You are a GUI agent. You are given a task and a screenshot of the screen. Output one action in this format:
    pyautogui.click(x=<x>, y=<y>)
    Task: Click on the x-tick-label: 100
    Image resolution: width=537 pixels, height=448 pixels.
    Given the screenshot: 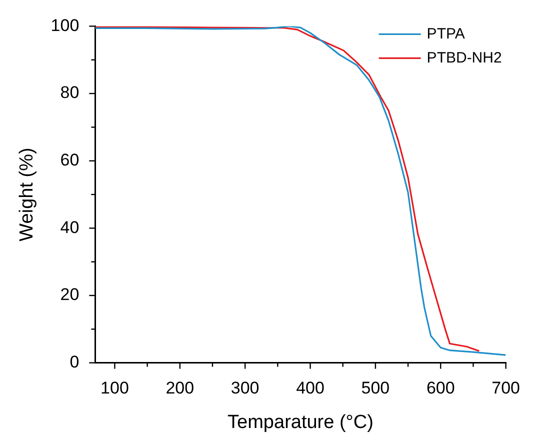 What is the action you would take?
    pyautogui.click(x=114, y=388)
    